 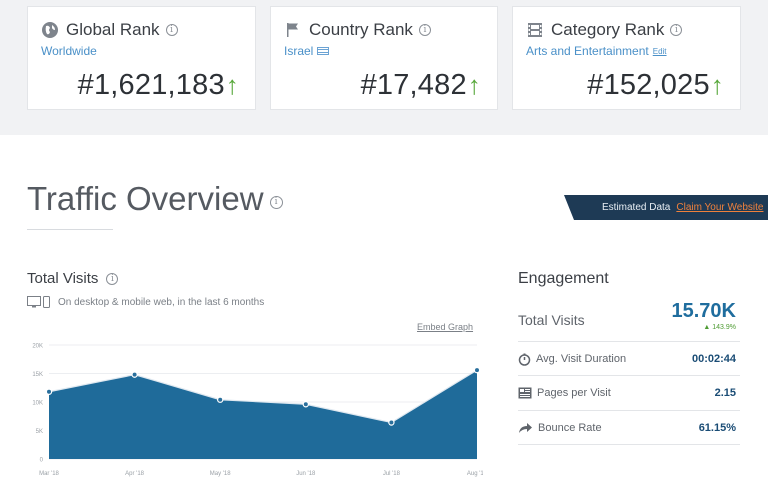 I want to click on country-rank-subtitle: Israel, so click(x=307, y=51).